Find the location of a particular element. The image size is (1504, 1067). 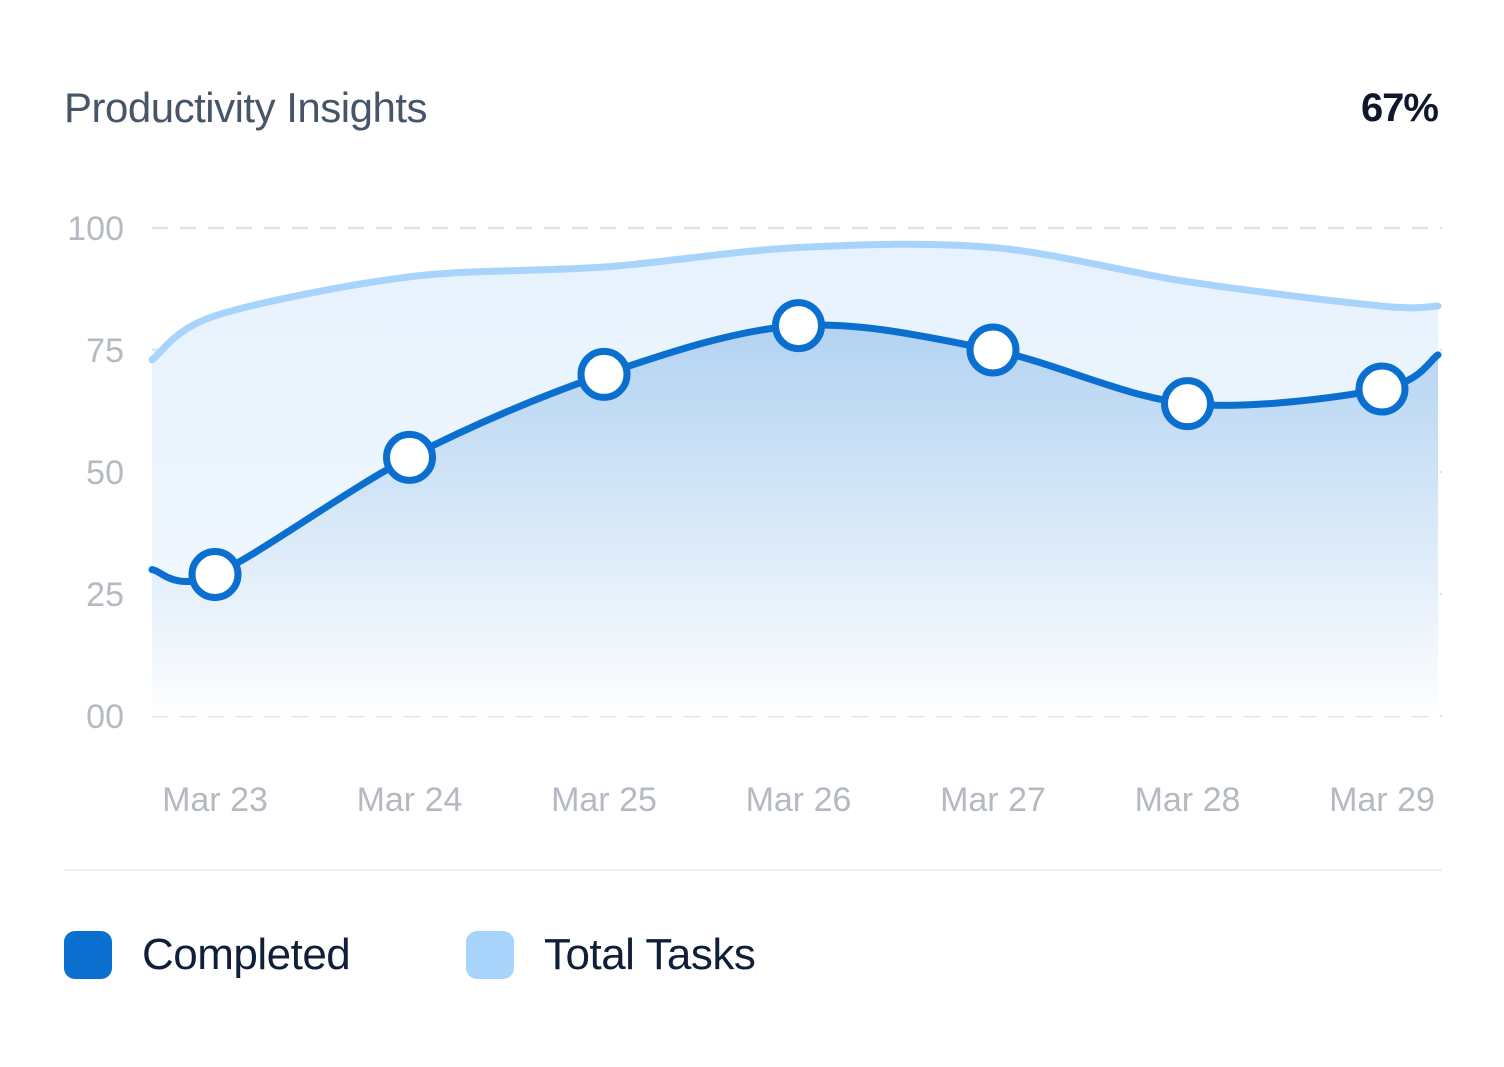

y-tick-label: 50 is located at coordinates (105, 473).